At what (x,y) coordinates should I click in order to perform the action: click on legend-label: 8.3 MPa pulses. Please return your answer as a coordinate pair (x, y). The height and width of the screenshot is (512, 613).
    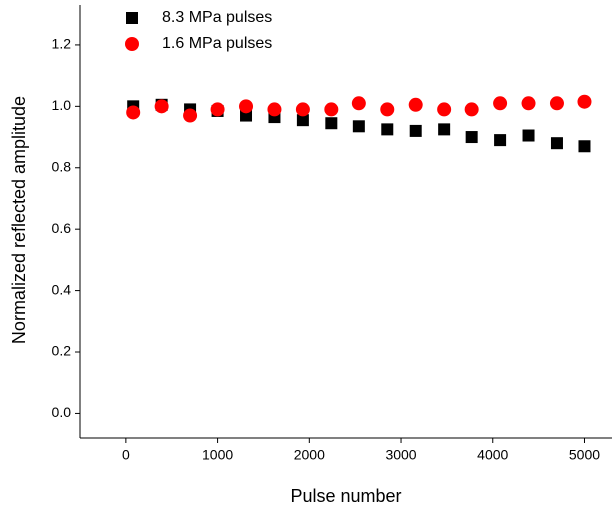
    Looking at the image, I should click on (217, 17).